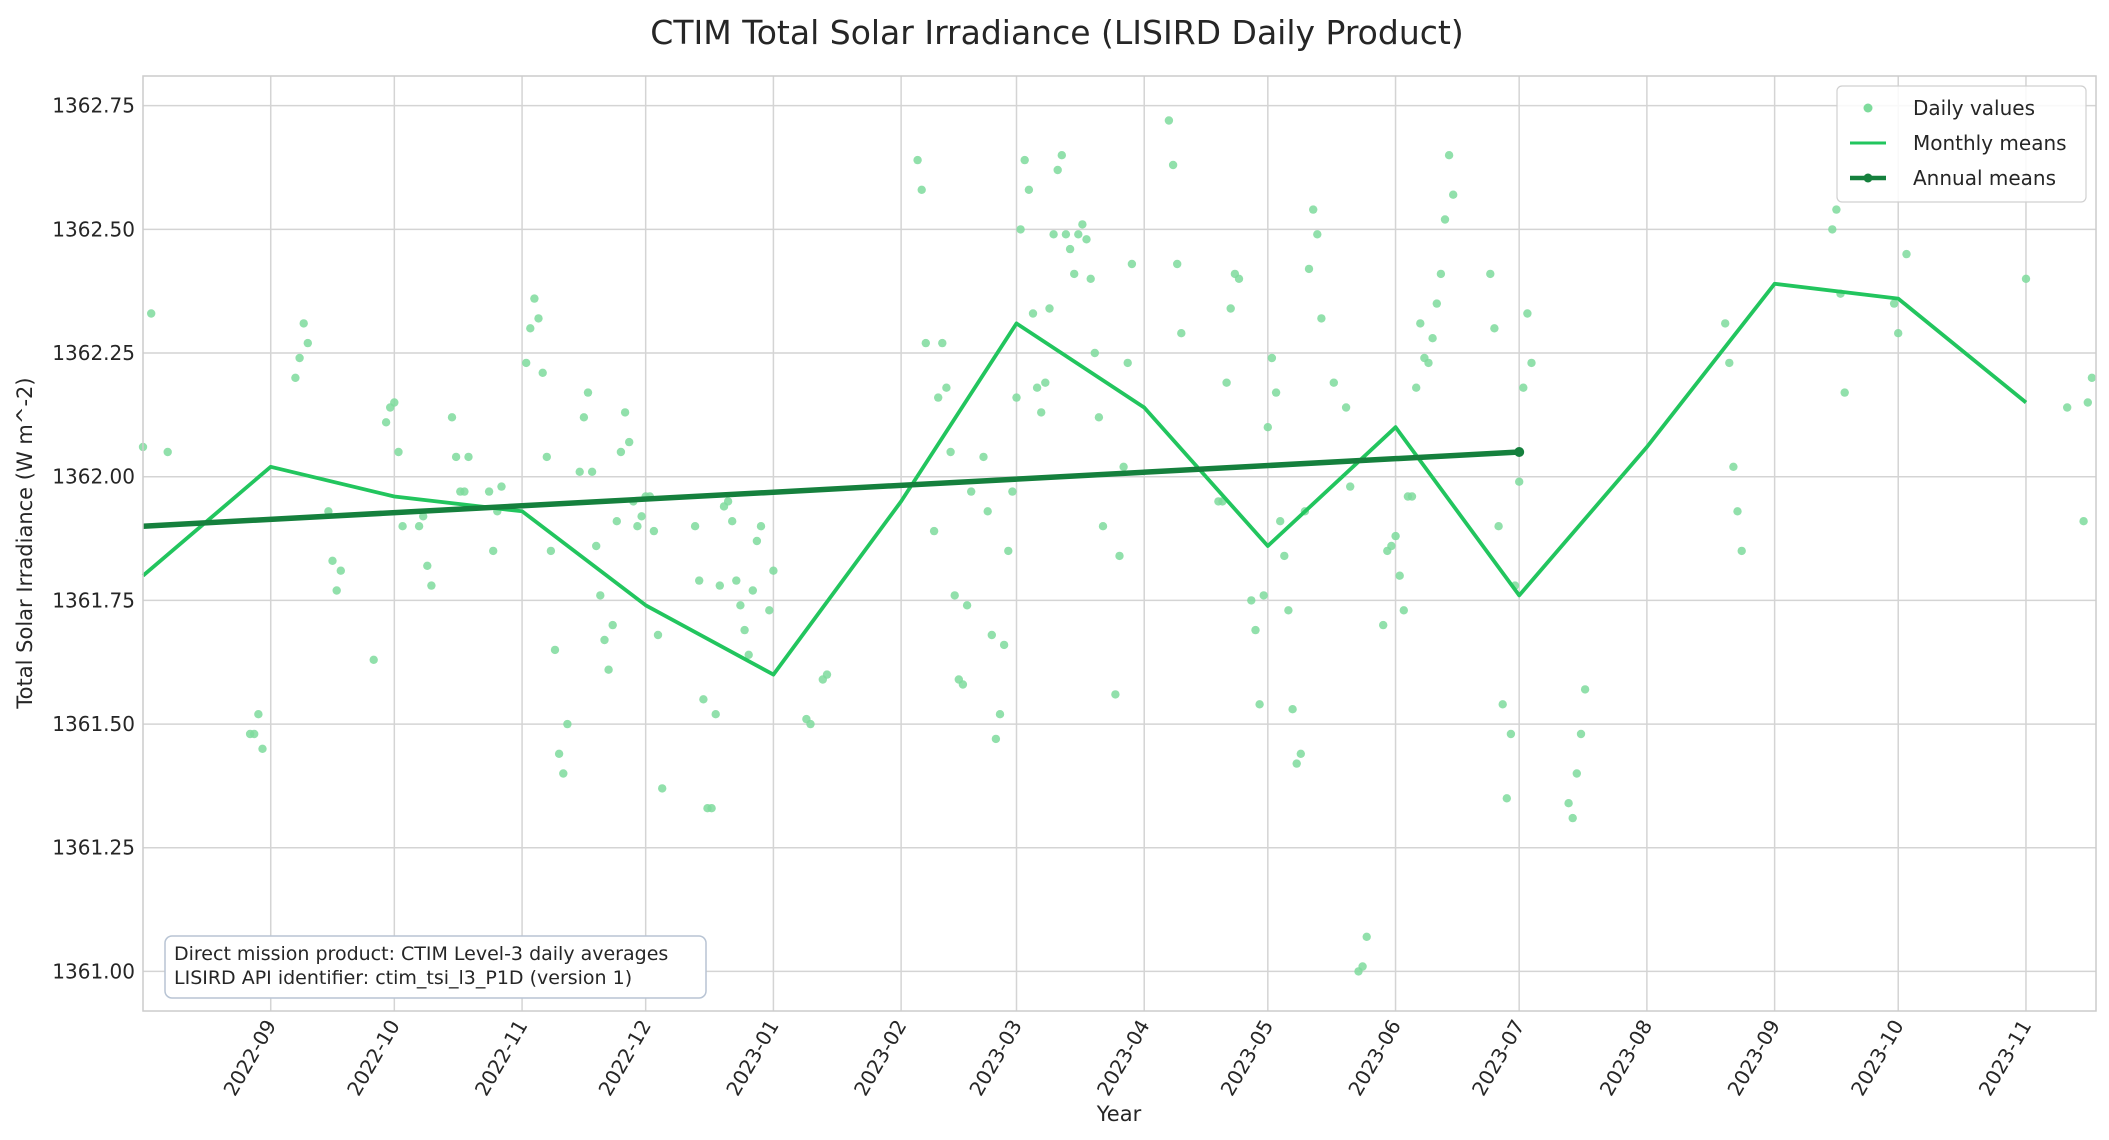 The width and height of the screenshot is (2109, 1140). I want to click on x-tick-label: 2023-01, so click(752, 1058).